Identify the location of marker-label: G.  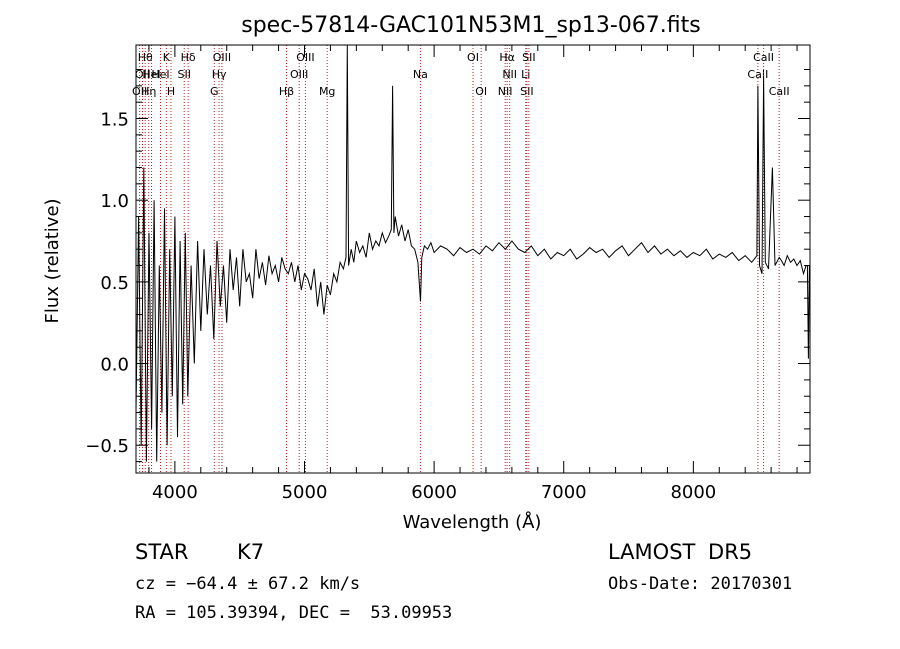
(214, 91).